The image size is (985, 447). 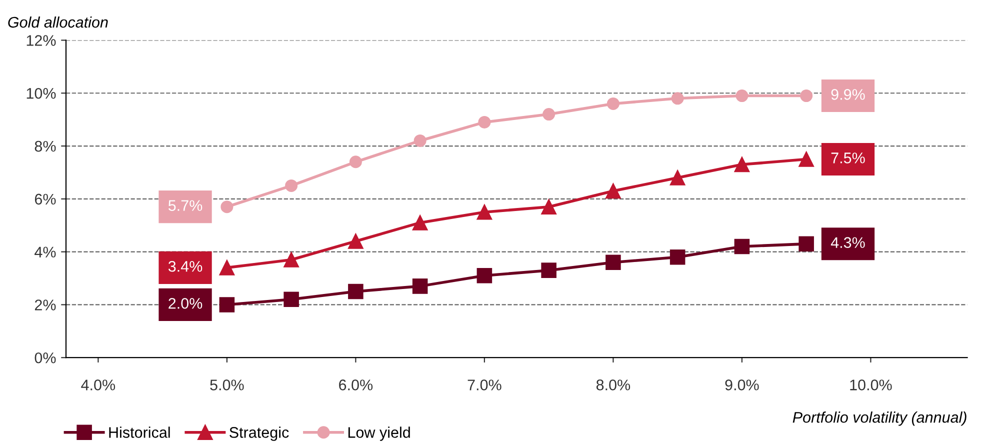 I want to click on legend-label: Strategic, so click(x=259, y=433).